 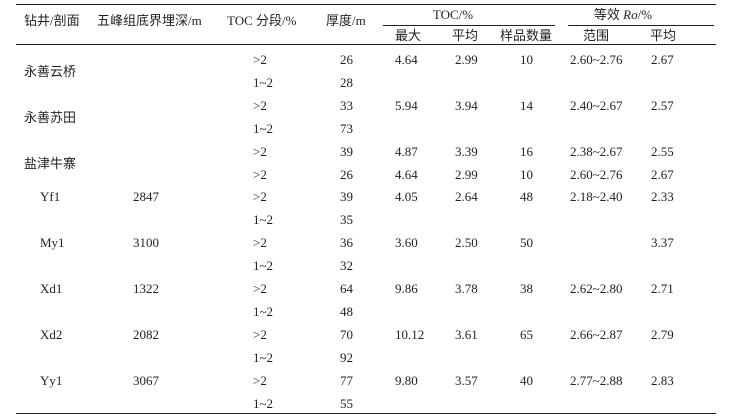 I want to click on cell-toc-max: 4.05, so click(x=406, y=197).